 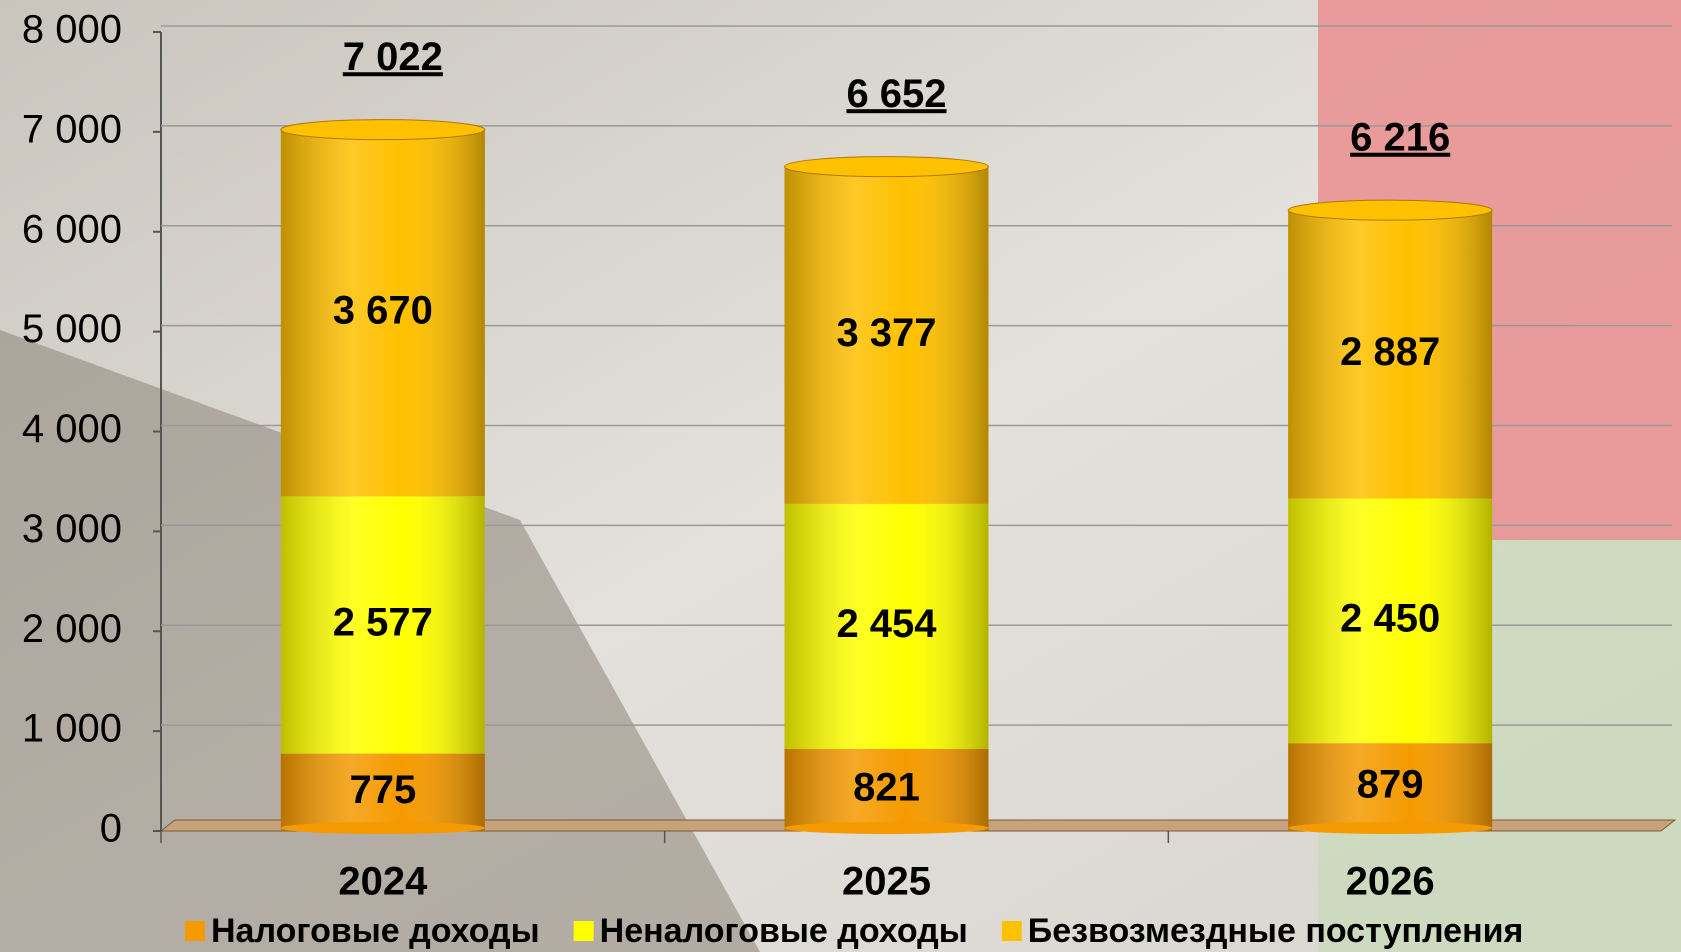 What do you see at coordinates (72, 30) in the screenshot?
I see `y-tick-label: 8 000` at bounding box center [72, 30].